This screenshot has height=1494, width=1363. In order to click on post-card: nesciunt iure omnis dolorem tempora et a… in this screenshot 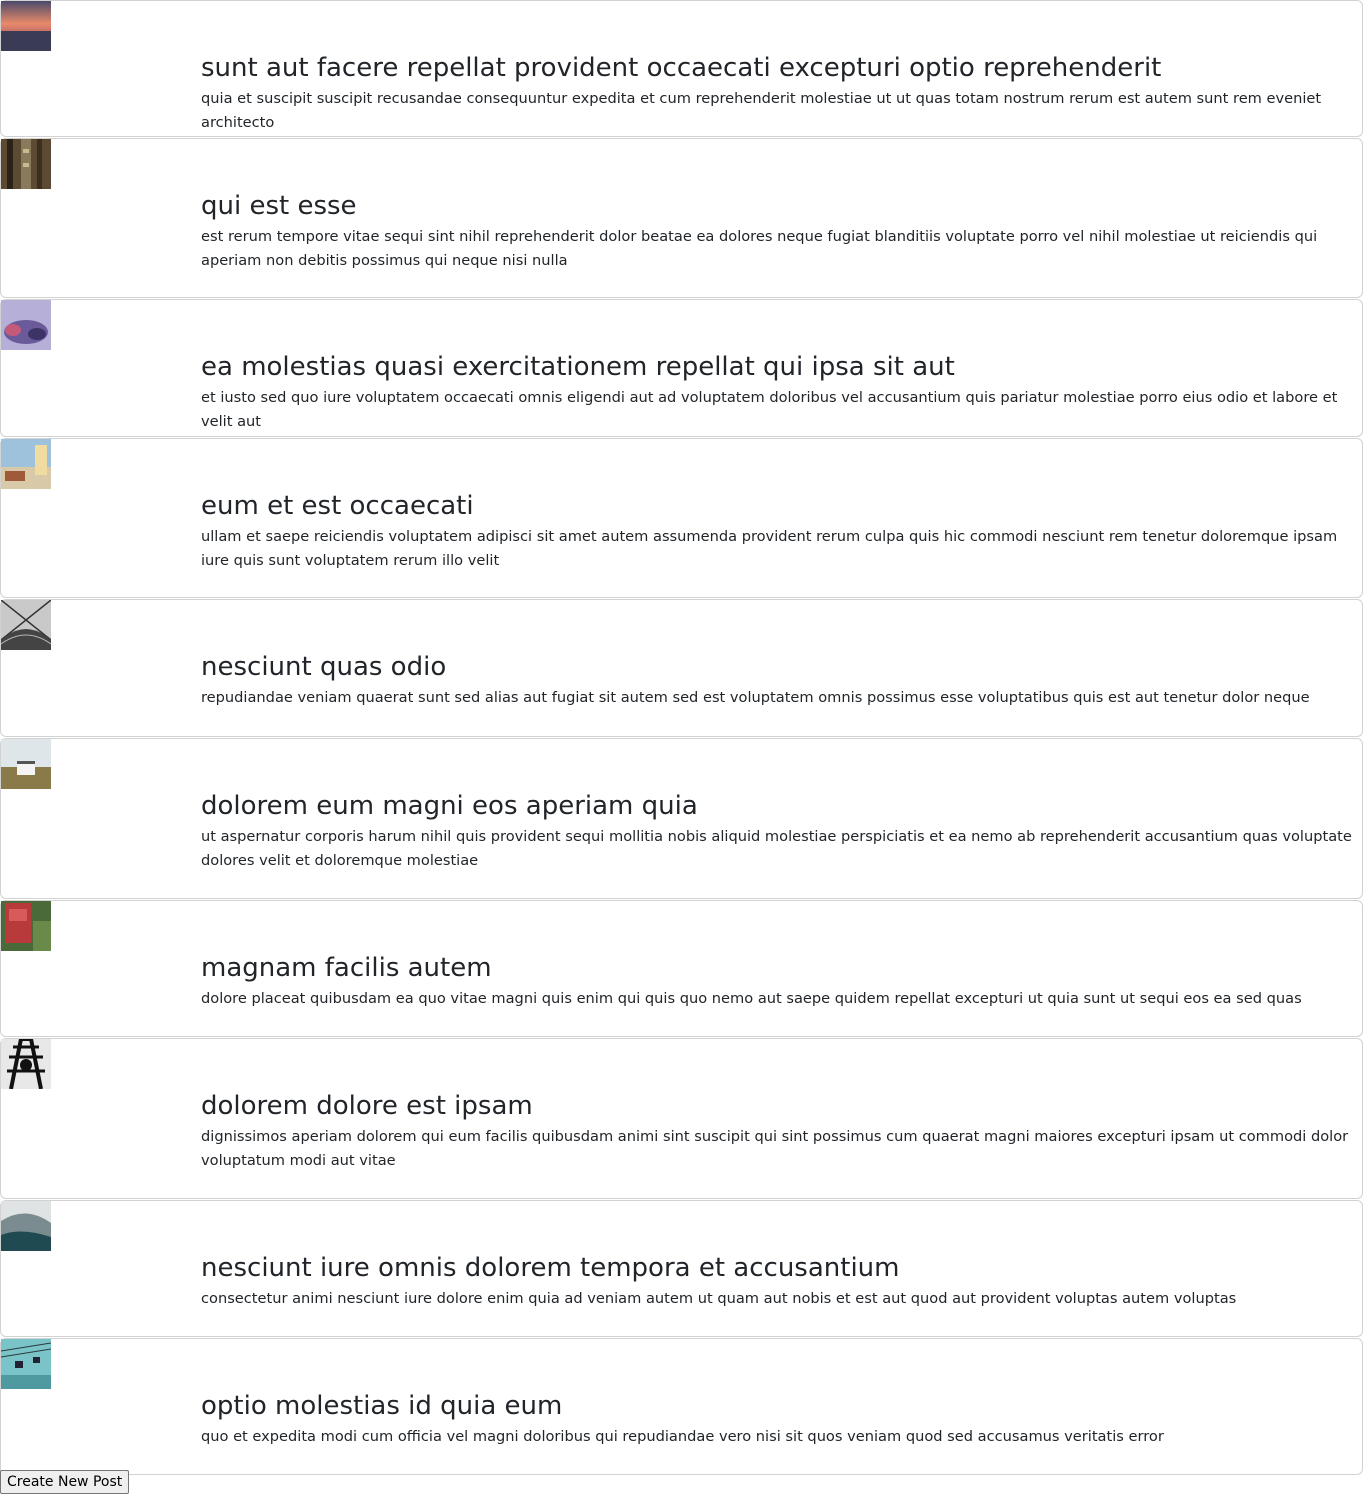, I will do `click(681, 1268)`.